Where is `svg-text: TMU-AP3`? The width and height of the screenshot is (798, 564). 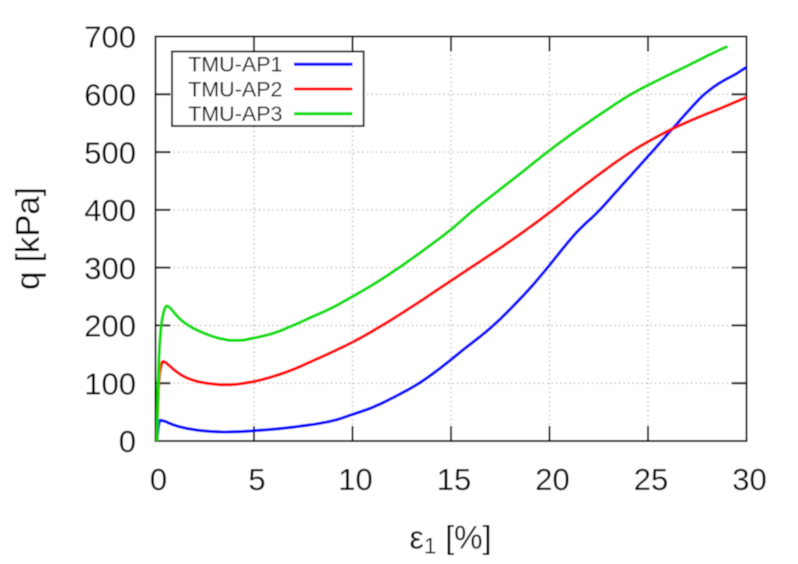
svg-text: TMU-AP3 is located at coordinates (235, 114).